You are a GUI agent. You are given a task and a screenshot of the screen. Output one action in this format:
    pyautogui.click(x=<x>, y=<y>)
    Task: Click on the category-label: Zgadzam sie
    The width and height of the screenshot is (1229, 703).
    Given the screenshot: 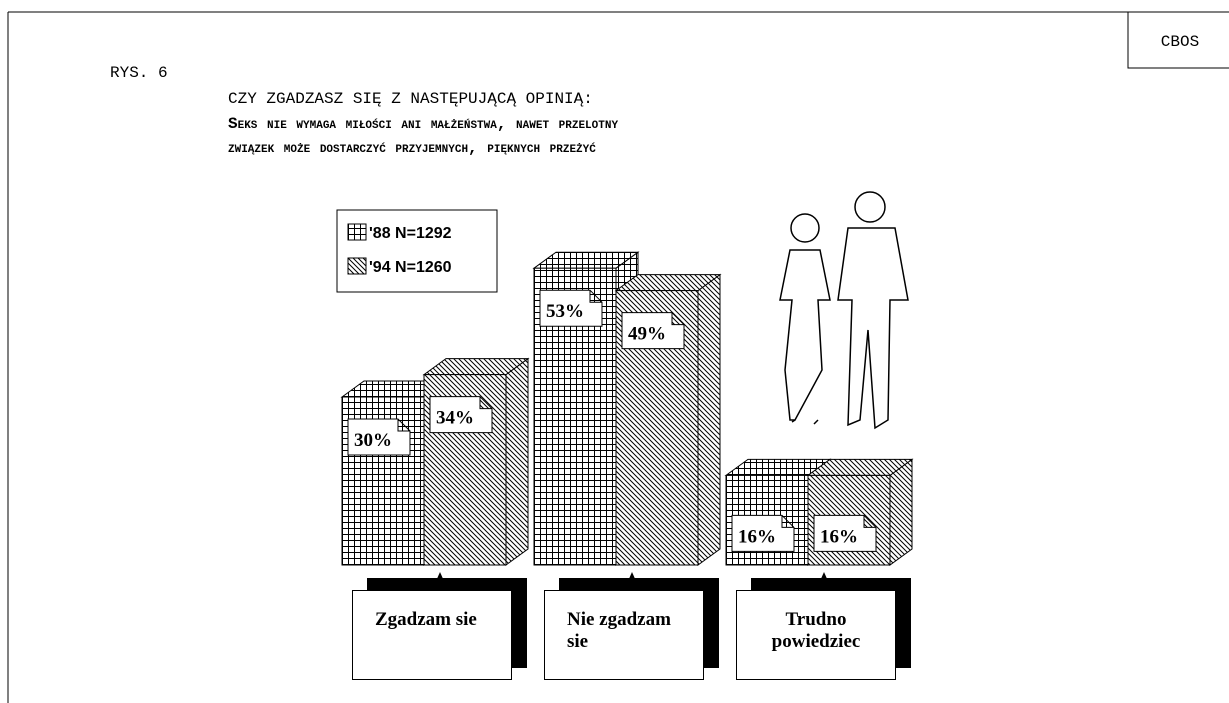 What is the action you would take?
    pyautogui.click(x=432, y=635)
    